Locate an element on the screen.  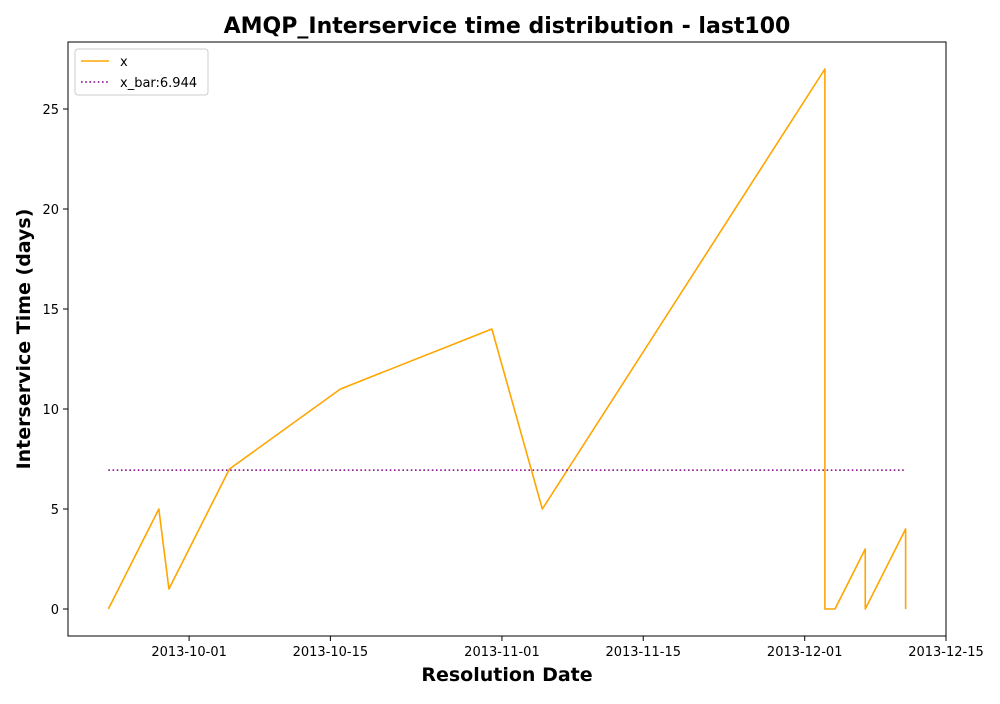
x-tick-label: 2013-10-01 is located at coordinates (189, 652).